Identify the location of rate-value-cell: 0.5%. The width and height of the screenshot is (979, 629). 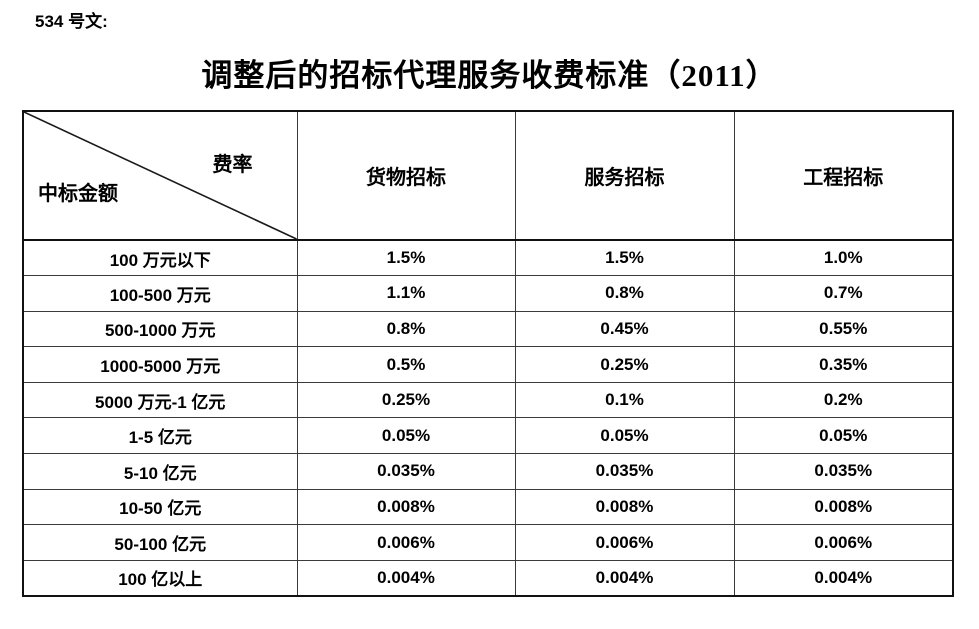
(406, 364).